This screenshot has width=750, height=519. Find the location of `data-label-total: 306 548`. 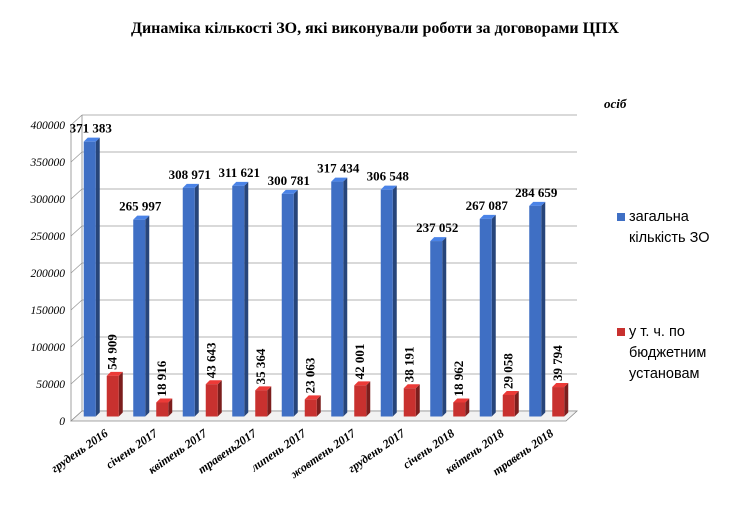

data-label-total: 306 548 is located at coordinates (388, 176).